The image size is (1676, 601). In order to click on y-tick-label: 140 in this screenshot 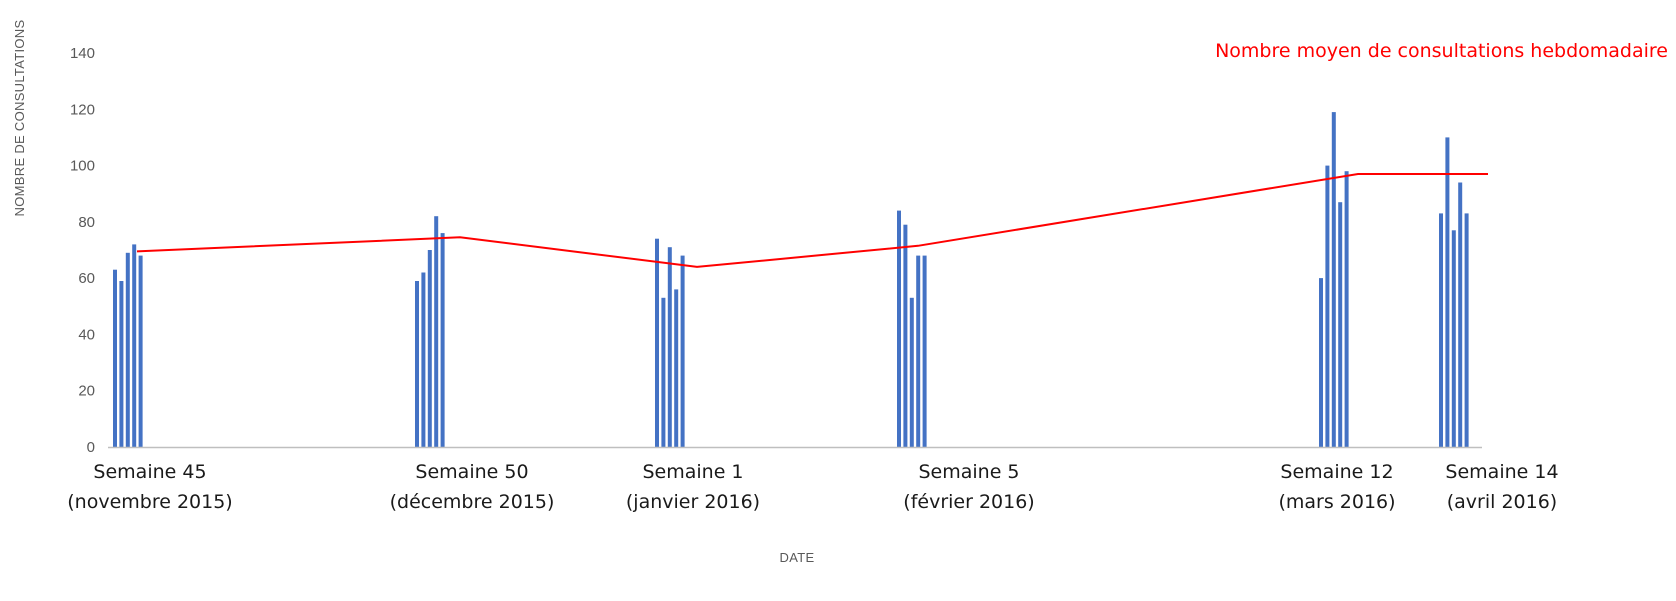, I will do `click(82, 53)`.